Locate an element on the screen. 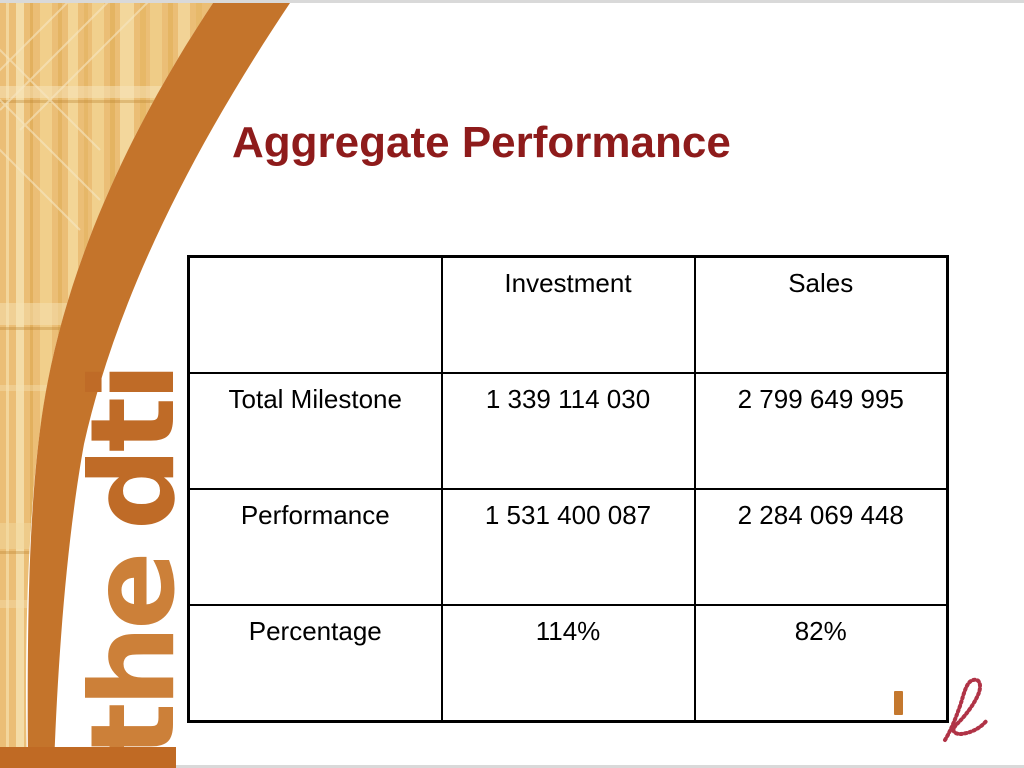 This screenshot has height=768, width=1024. header-cell-empty is located at coordinates (315, 314).